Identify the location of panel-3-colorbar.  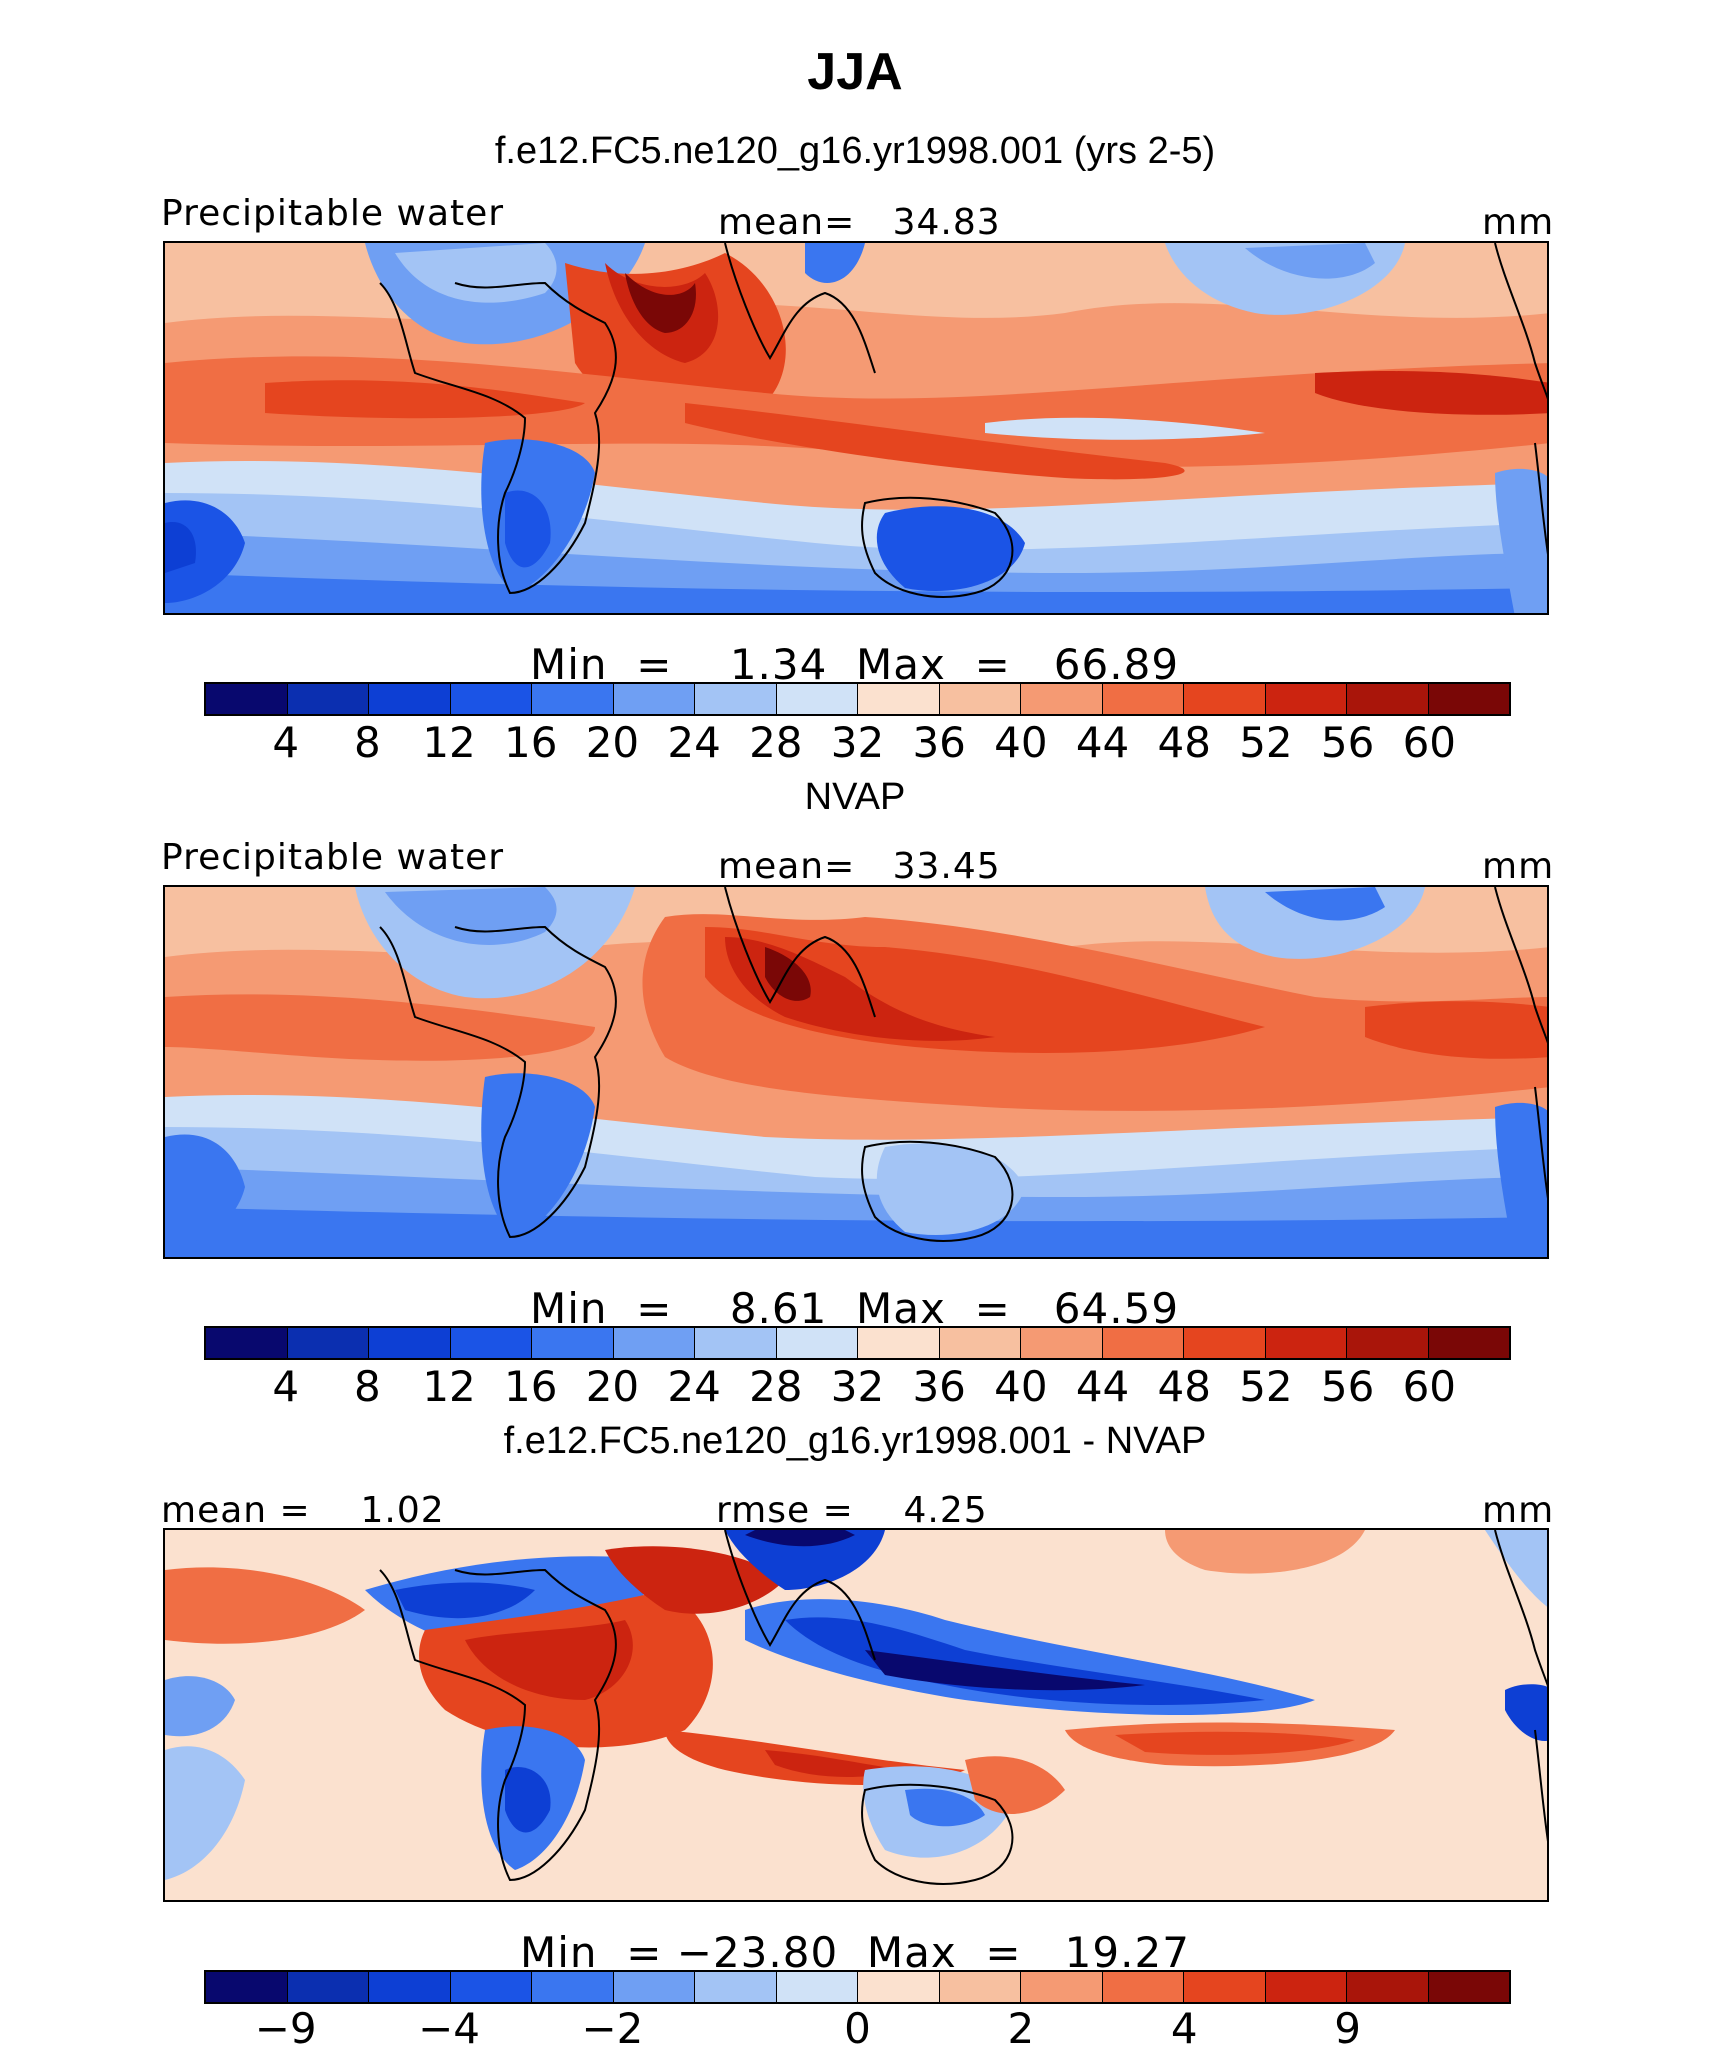
(857, 1987).